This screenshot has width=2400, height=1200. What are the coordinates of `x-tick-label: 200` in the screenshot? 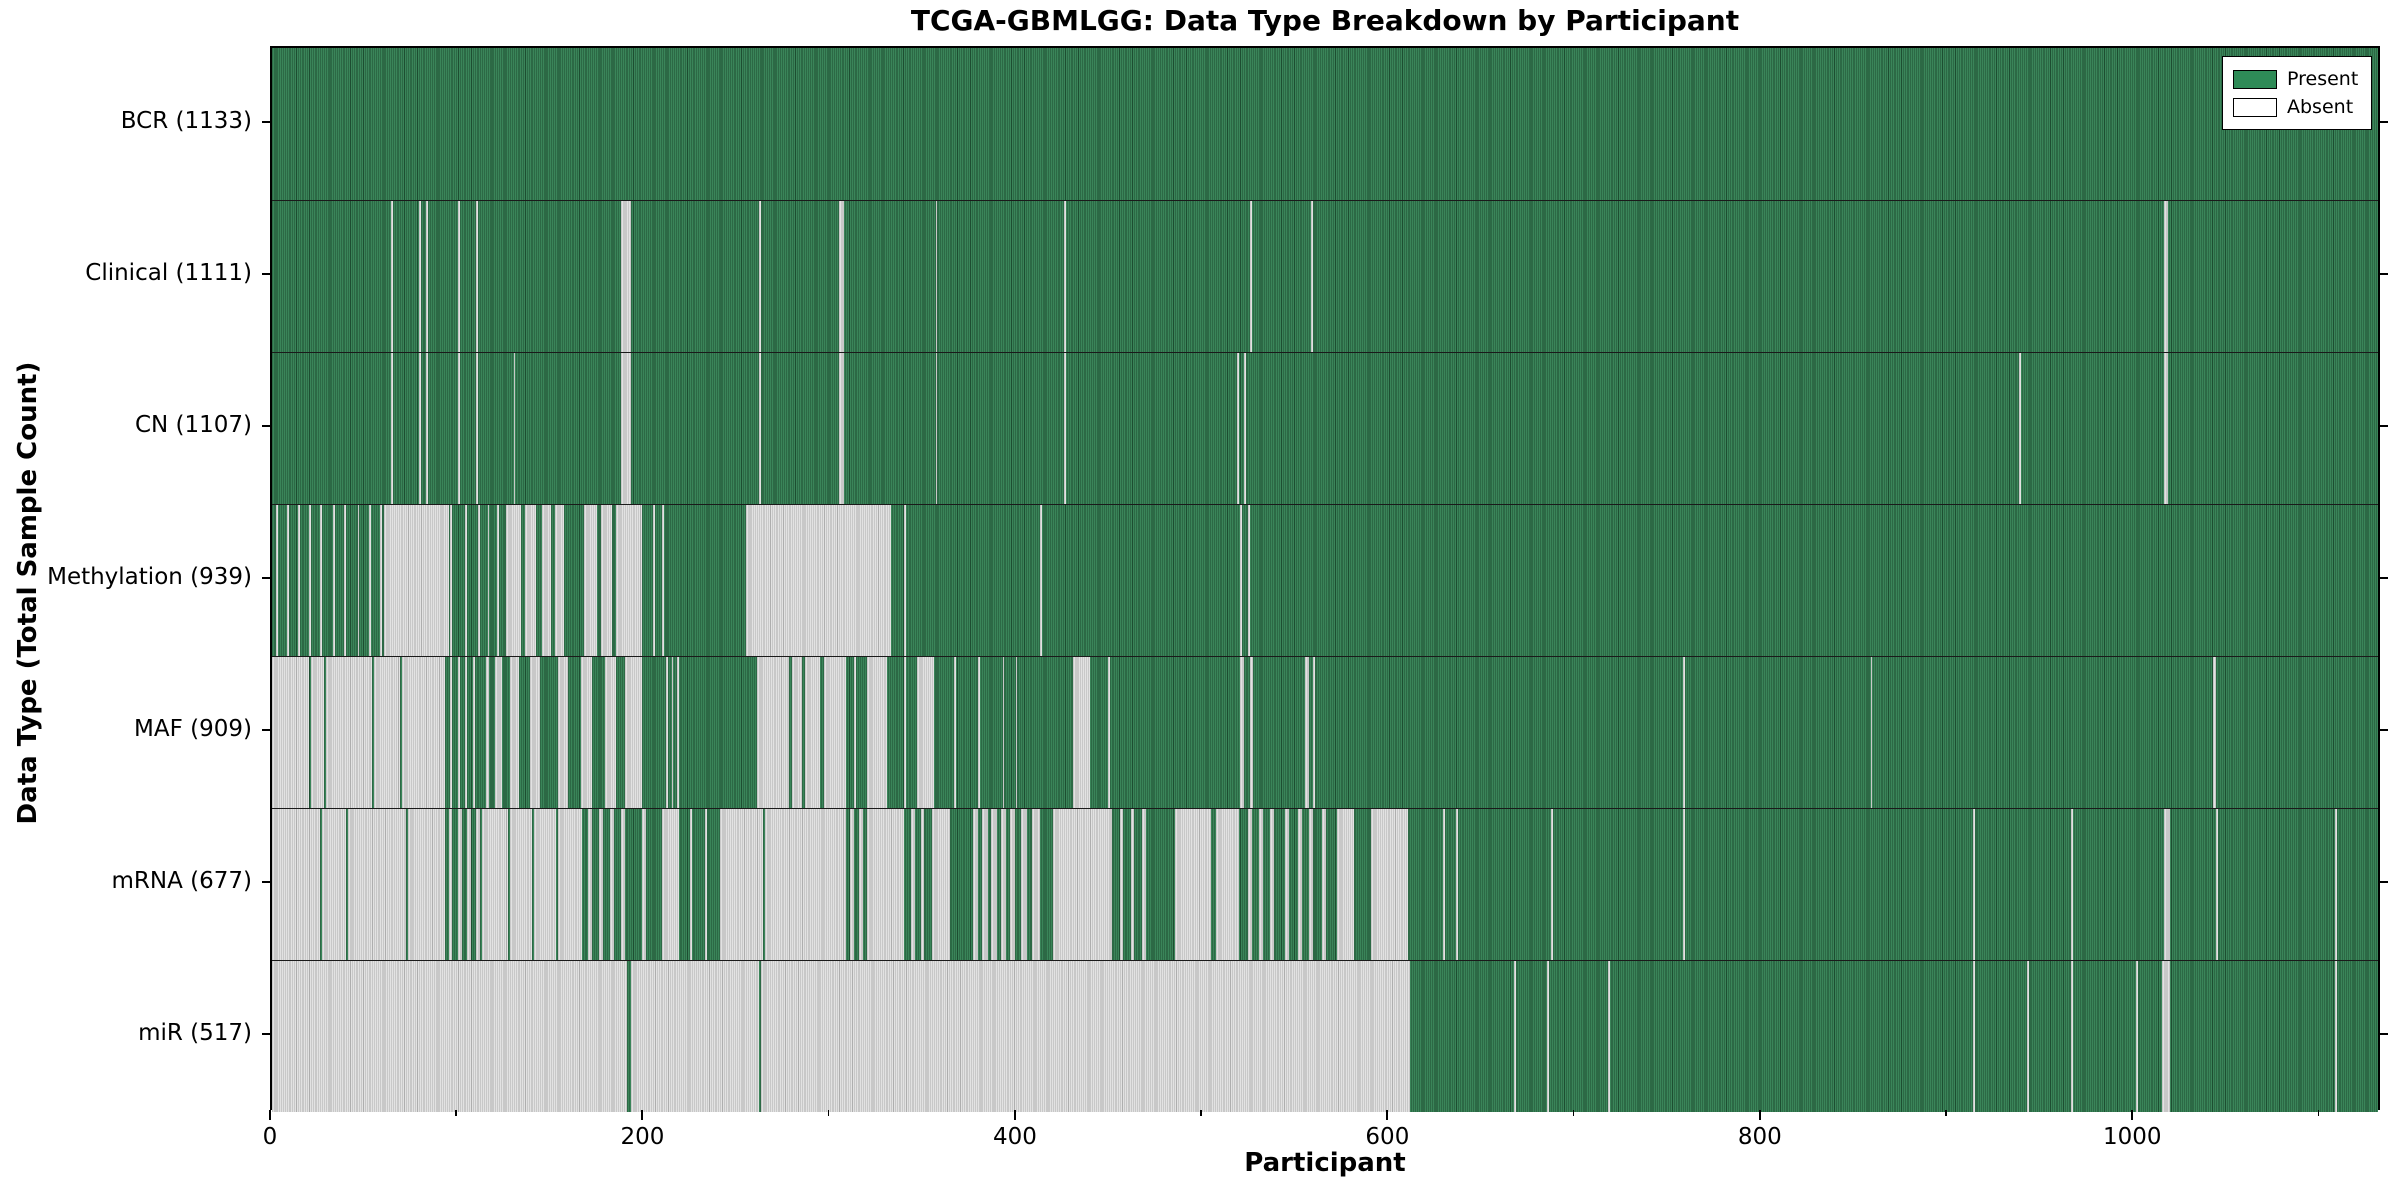 It's located at (642, 1137).